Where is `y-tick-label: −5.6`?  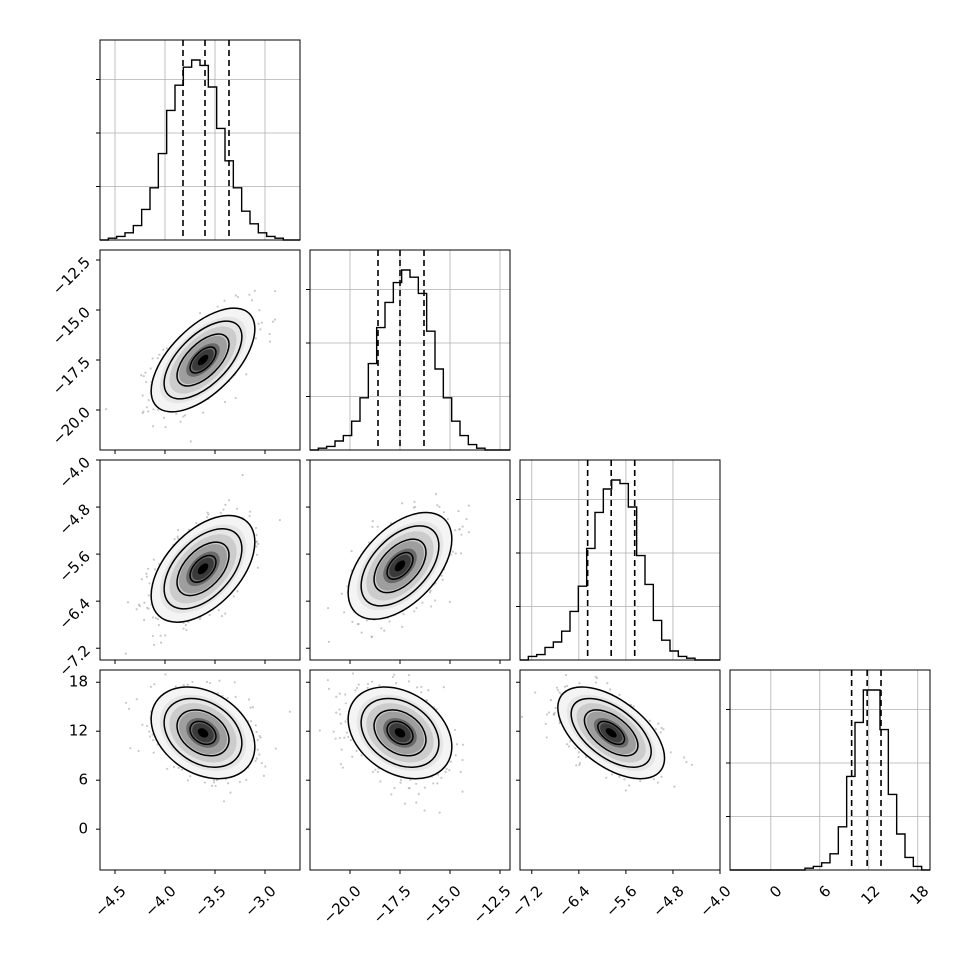
y-tick-label: −5.6 is located at coordinates (75, 566).